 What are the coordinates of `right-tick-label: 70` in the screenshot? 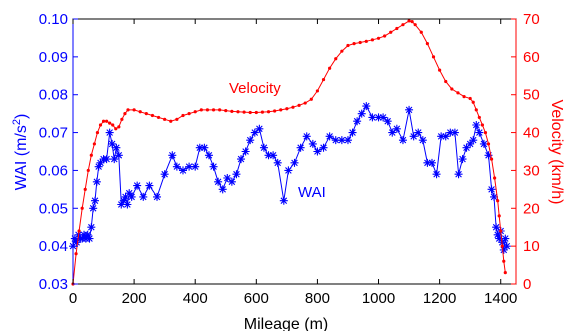 It's located at (531, 19).